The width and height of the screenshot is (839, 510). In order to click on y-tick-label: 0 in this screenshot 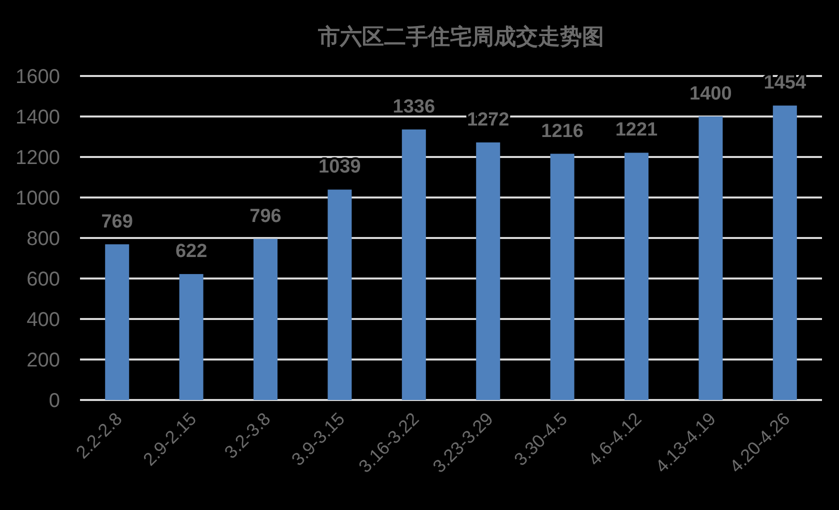, I will do `click(54, 401)`.